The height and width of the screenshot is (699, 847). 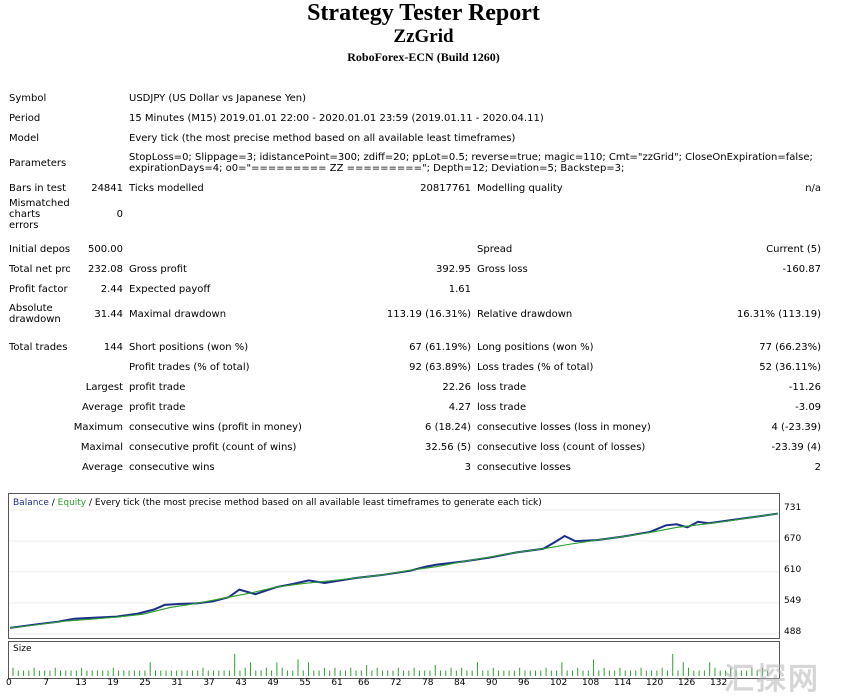 I want to click on x-tick-12: 72, so click(x=396, y=683).